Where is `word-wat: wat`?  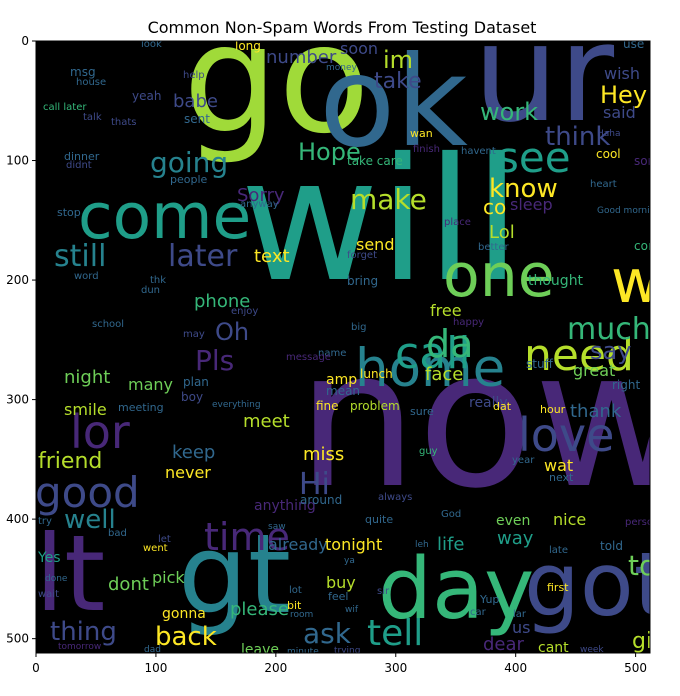 word-wat: wat is located at coordinates (558, 465).